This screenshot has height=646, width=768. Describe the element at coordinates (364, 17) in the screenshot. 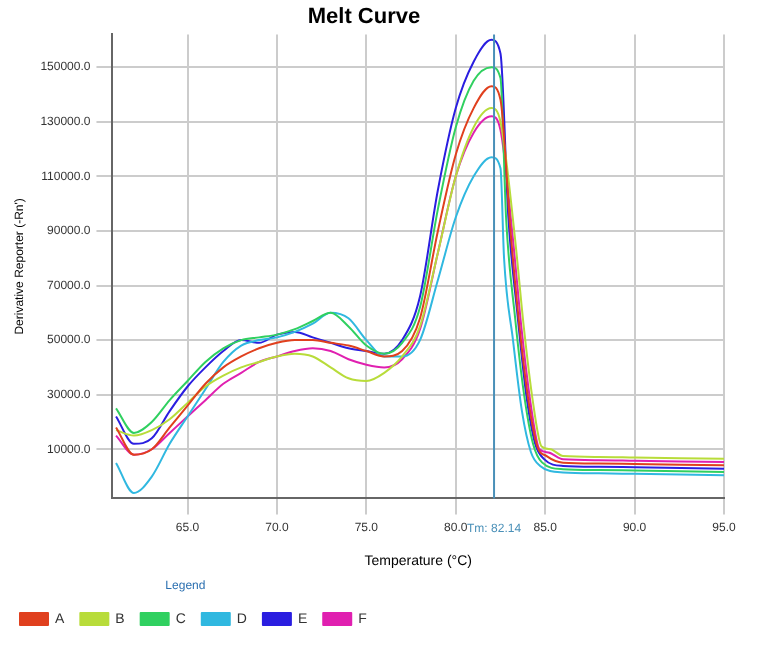

I see `chart-title: Melt Curve` at that location.